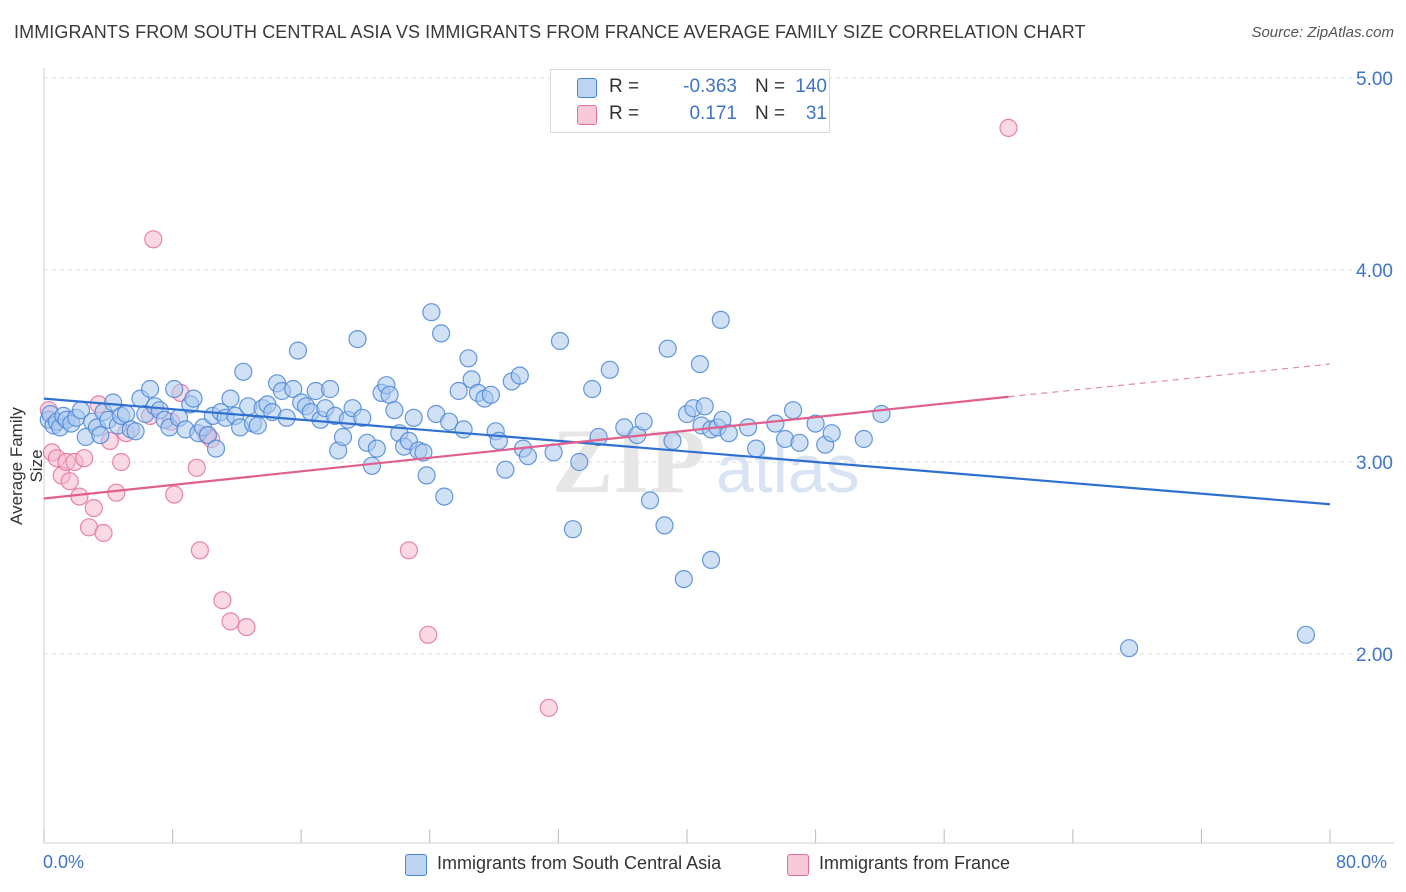 The width and height of the screenshot is (1406, 892). What do you see at coordinates (690, 101) in the screenshot?
I see `legend: R = -0.363 N = 140 R = 0.171 N = 31` at bounding box center [690, 101].